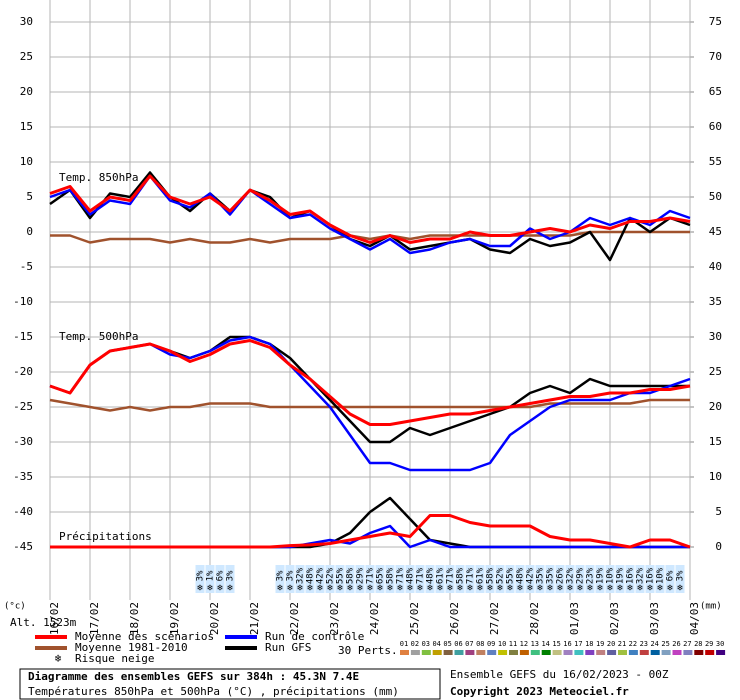 The width and height of the screenshot is (740, 700). What do you see at coordinates (436, 644) in the screenshot?
I see `perturbation-name: 04` at bounding box center [436, 644].